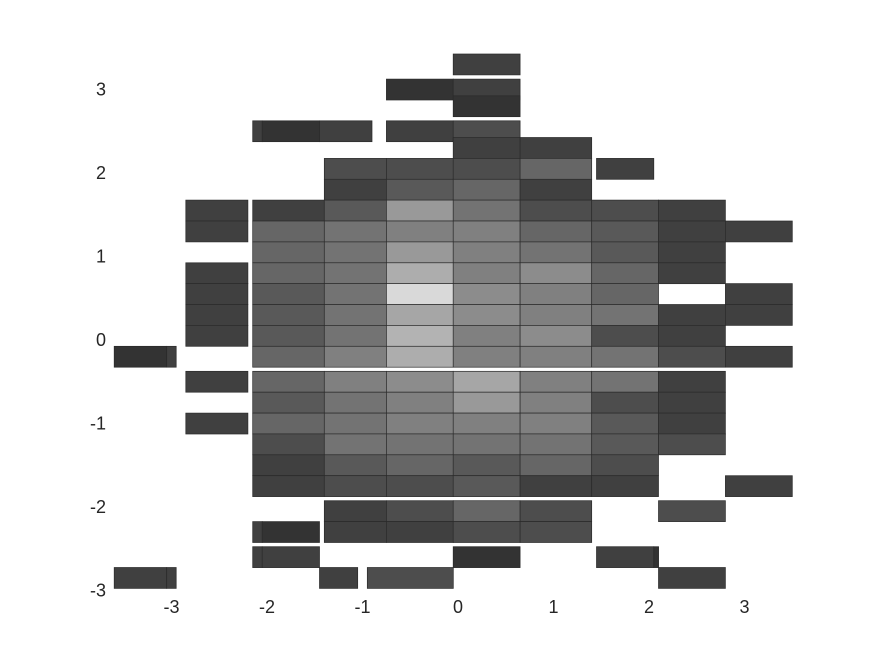 The width and height of the screenshot is (875, 656). What do you see at coordinates (171, 607) in the screenshot?
I see `x-tick-label: -3` at bounding box center [171, 607].